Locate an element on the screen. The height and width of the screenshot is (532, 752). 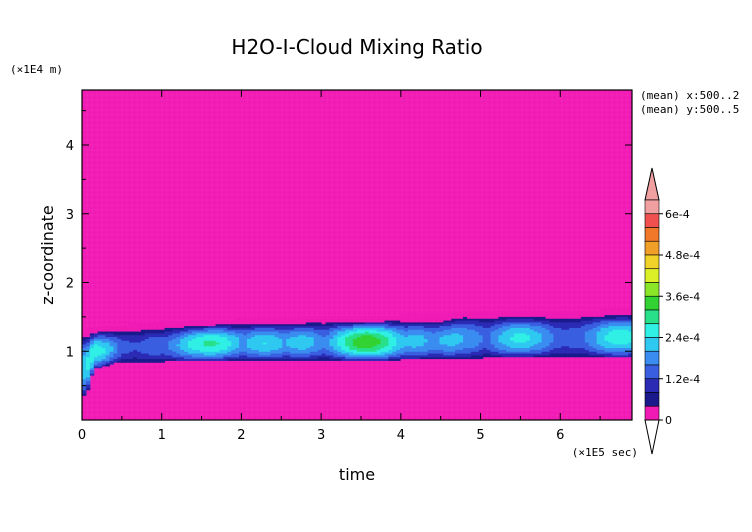
y-axis-label: z-coordinate is located at coordinates (47, 255).